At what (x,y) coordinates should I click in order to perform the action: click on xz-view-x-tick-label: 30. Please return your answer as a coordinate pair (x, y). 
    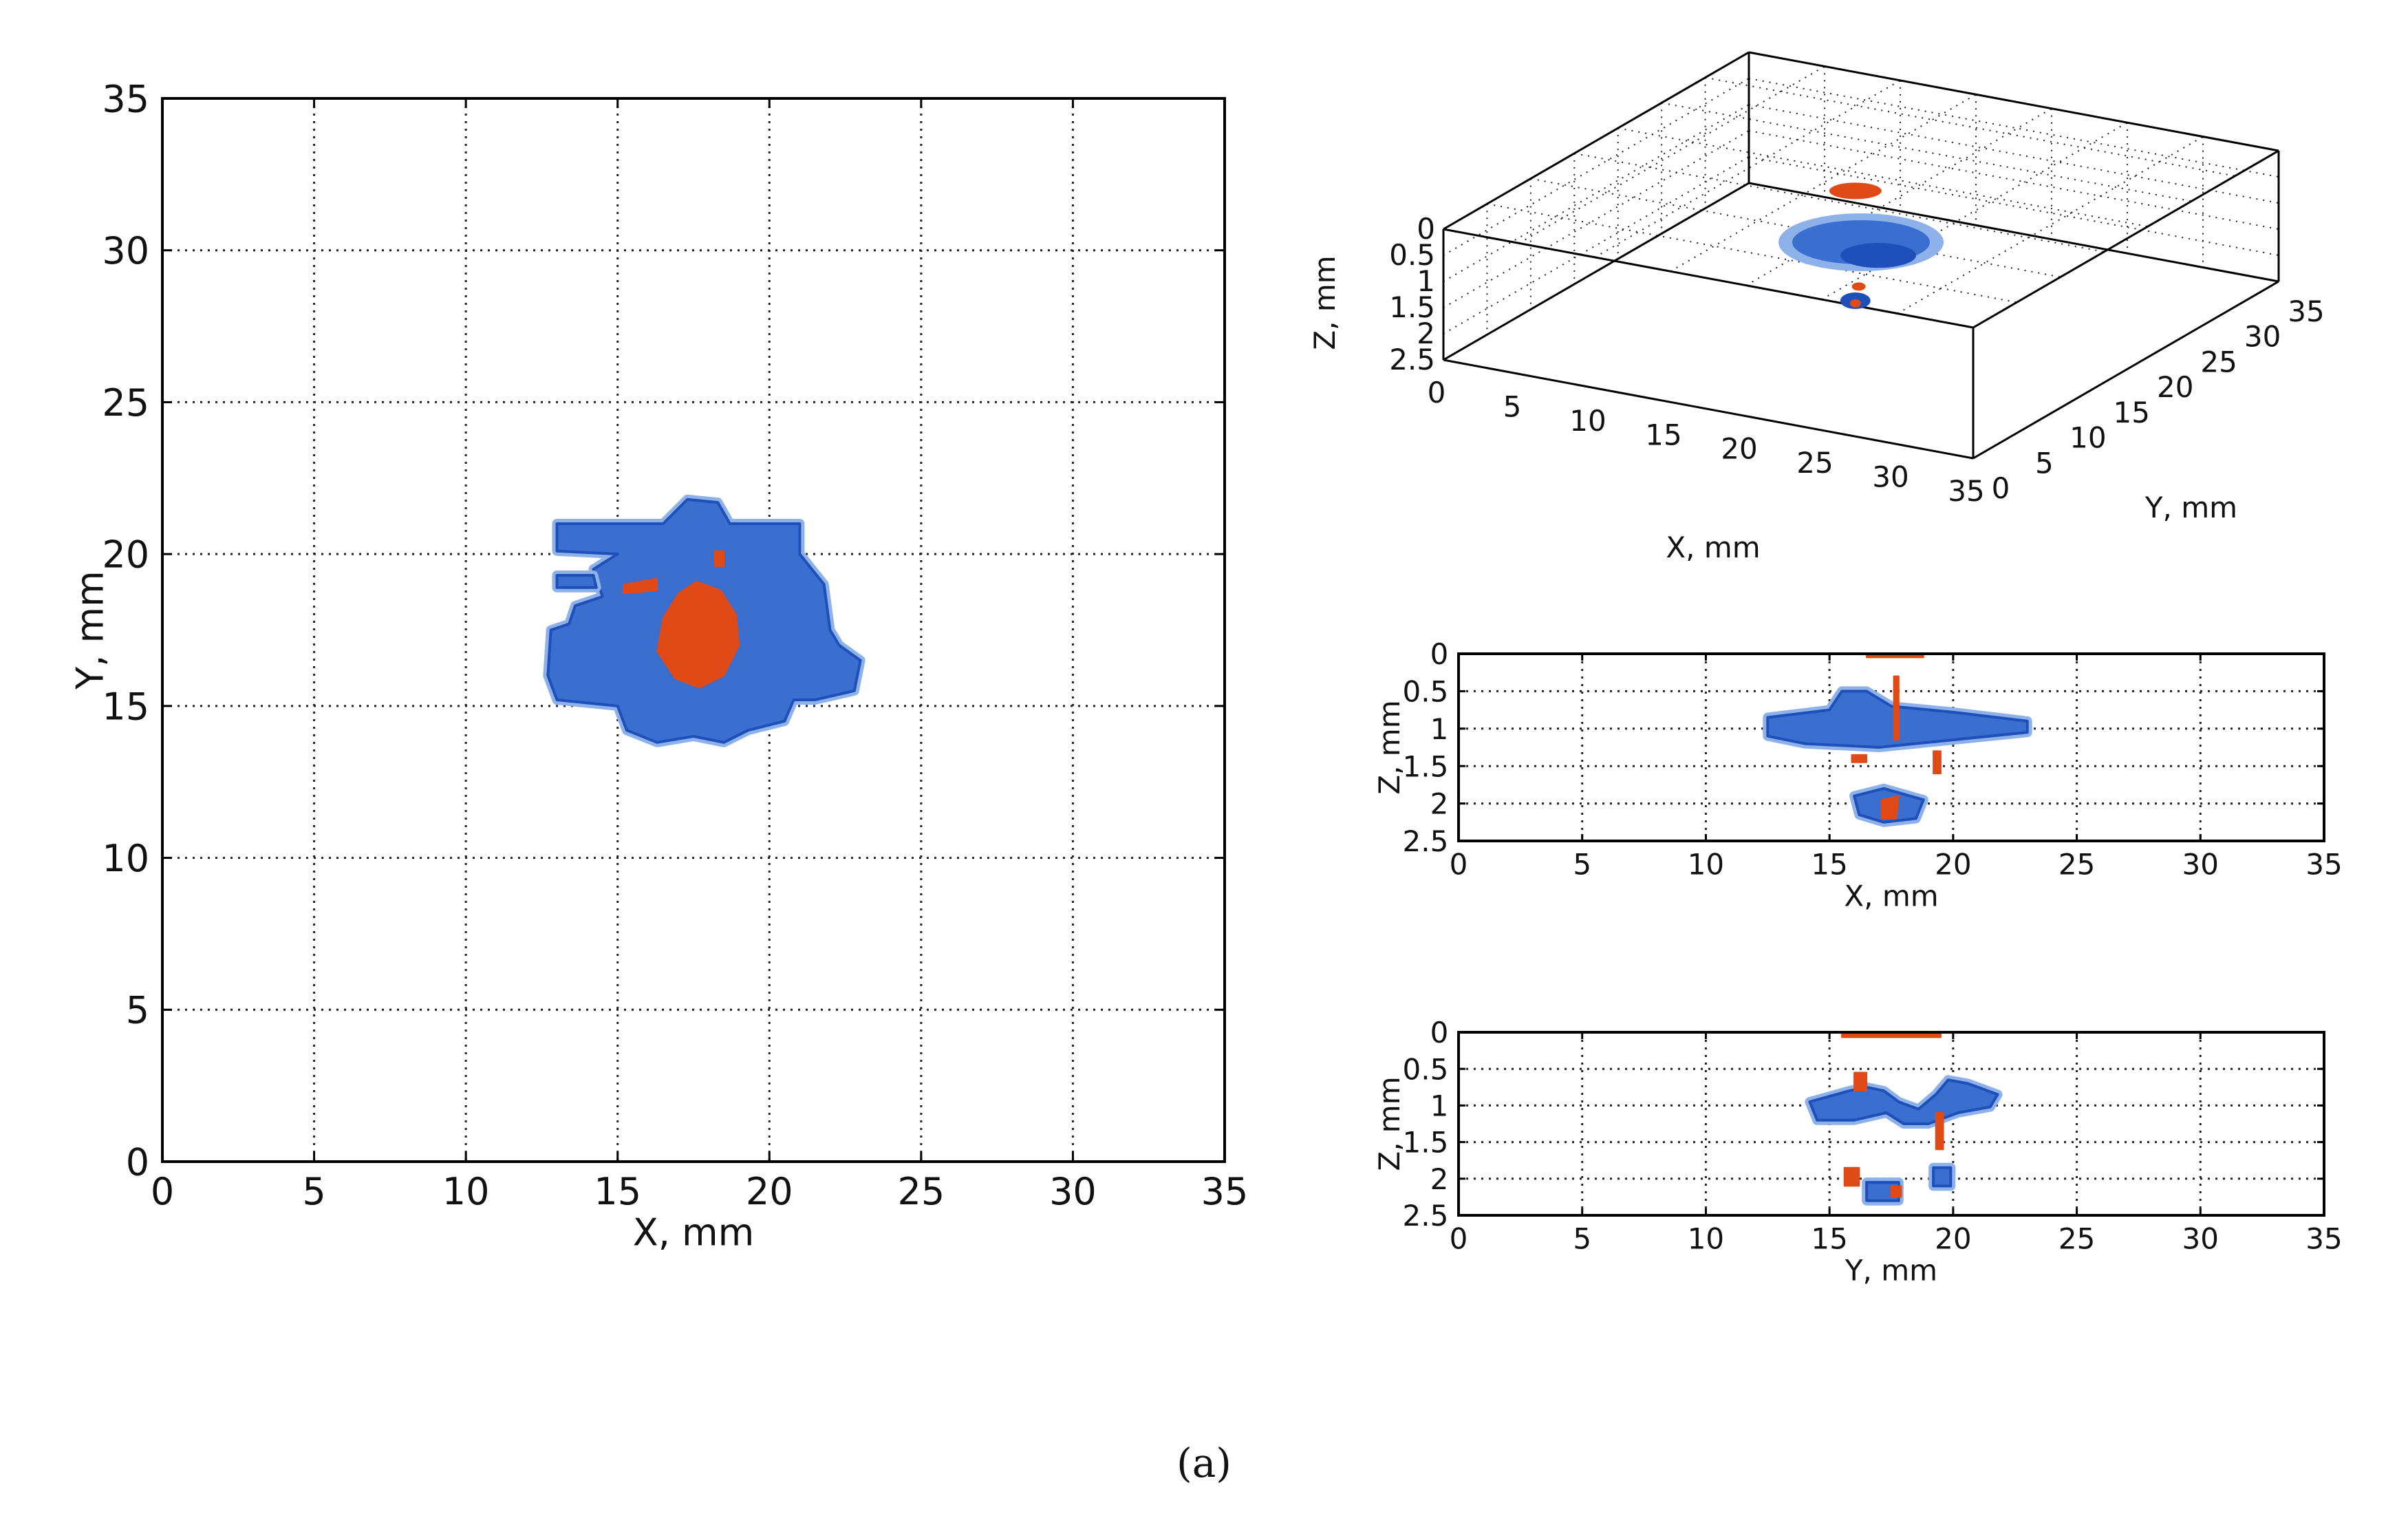
    Looking at the image, I should click on (2200, 864).